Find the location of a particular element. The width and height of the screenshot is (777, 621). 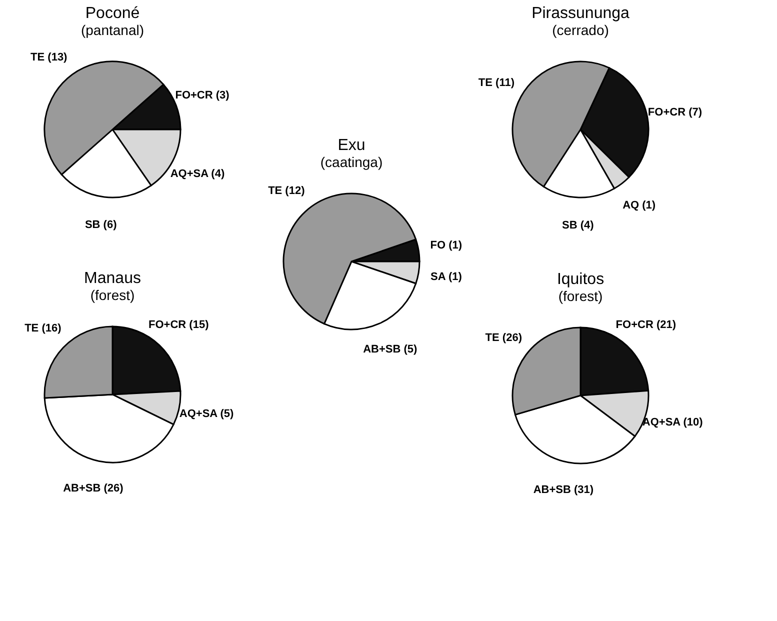

chart-title: Manaus is located at coordinates (112, 278).